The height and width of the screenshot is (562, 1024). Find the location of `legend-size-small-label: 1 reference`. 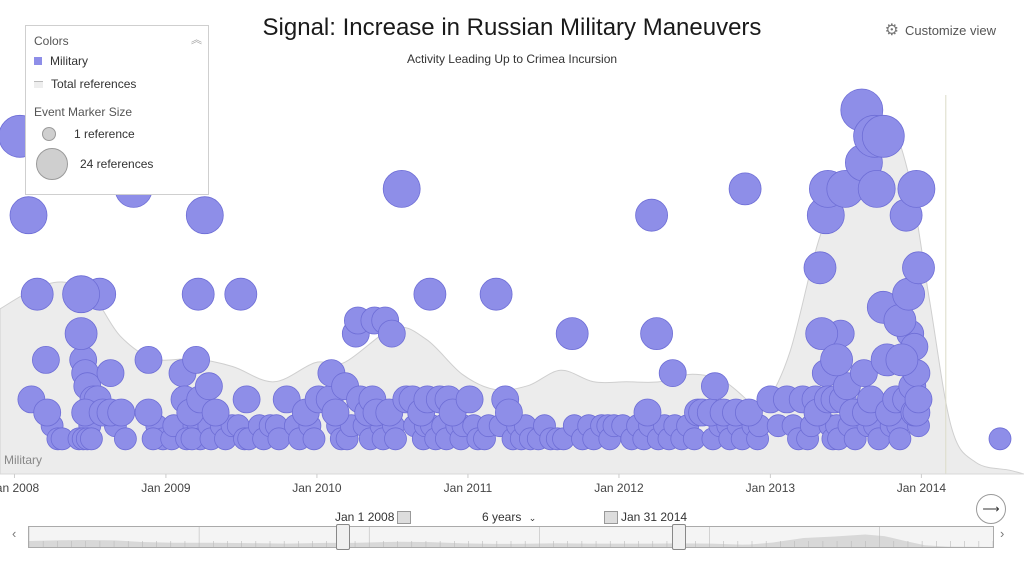

legend-size-small-label: 1 reference is located at coordinates (104, 134).